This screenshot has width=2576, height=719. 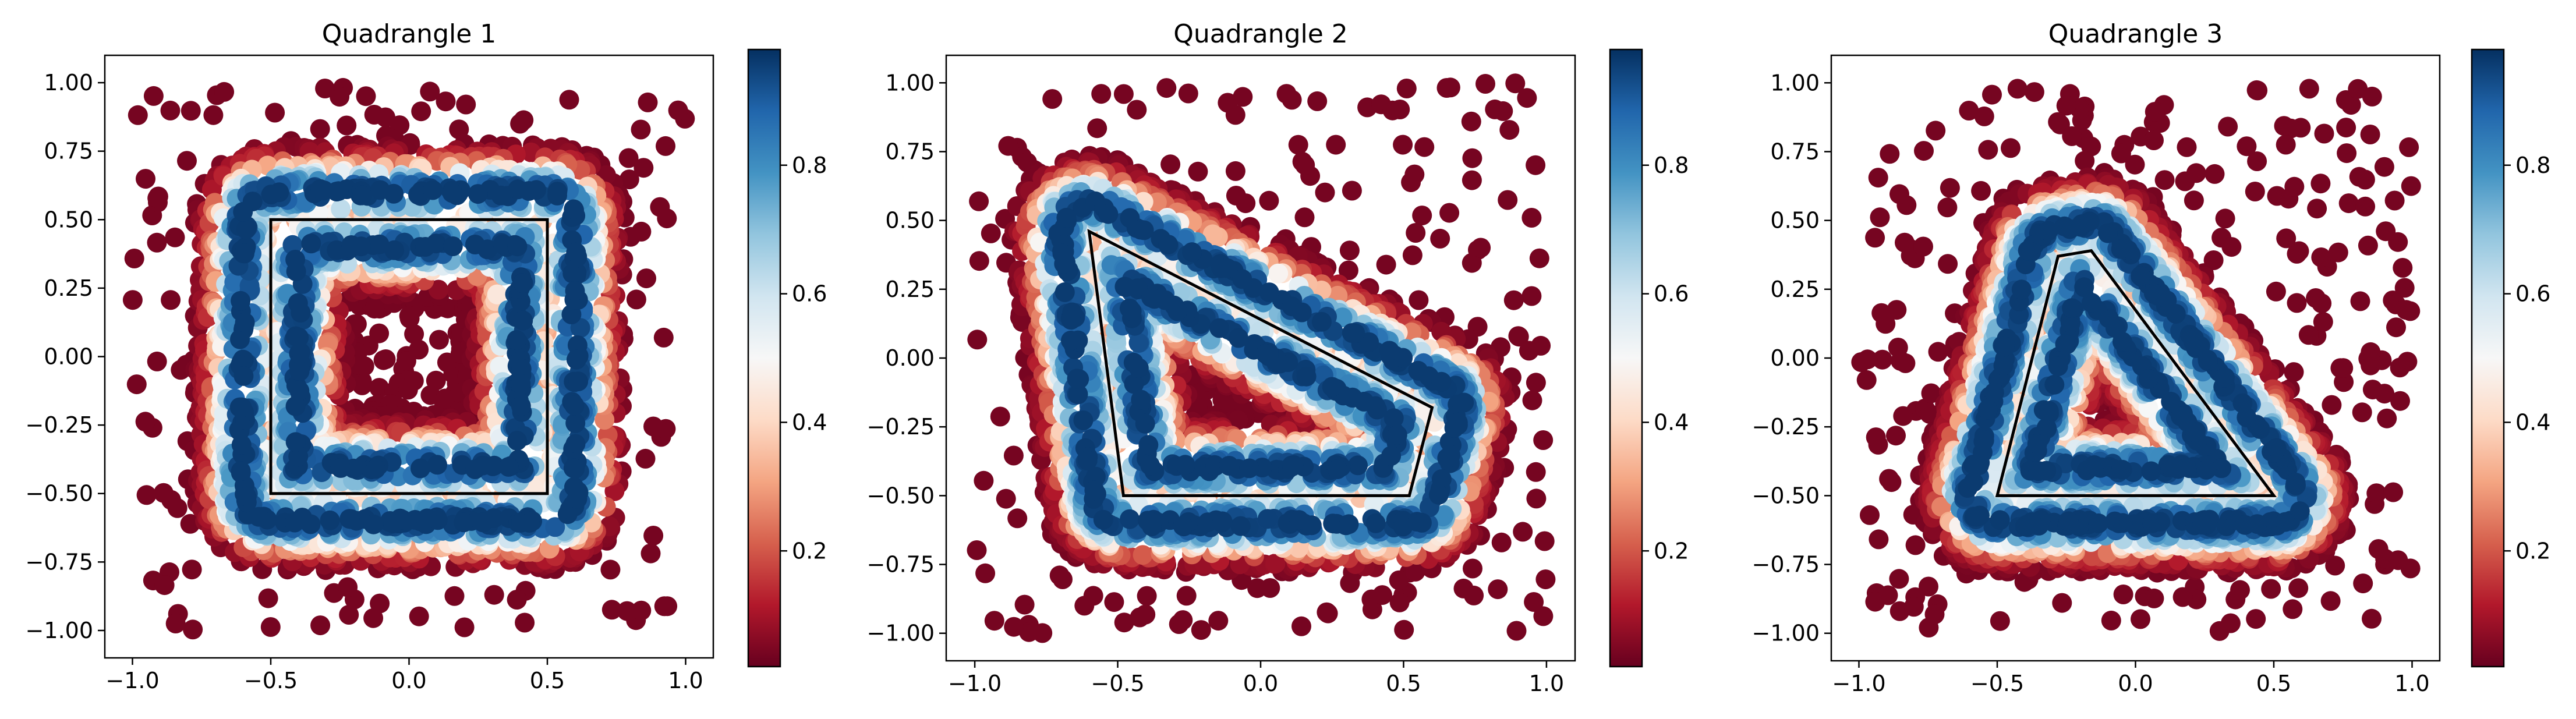 What do you see at coordinates (59, 494) in the screenshot?
I see `y-tick-label: −0.50` at bounding box center [59, 494].